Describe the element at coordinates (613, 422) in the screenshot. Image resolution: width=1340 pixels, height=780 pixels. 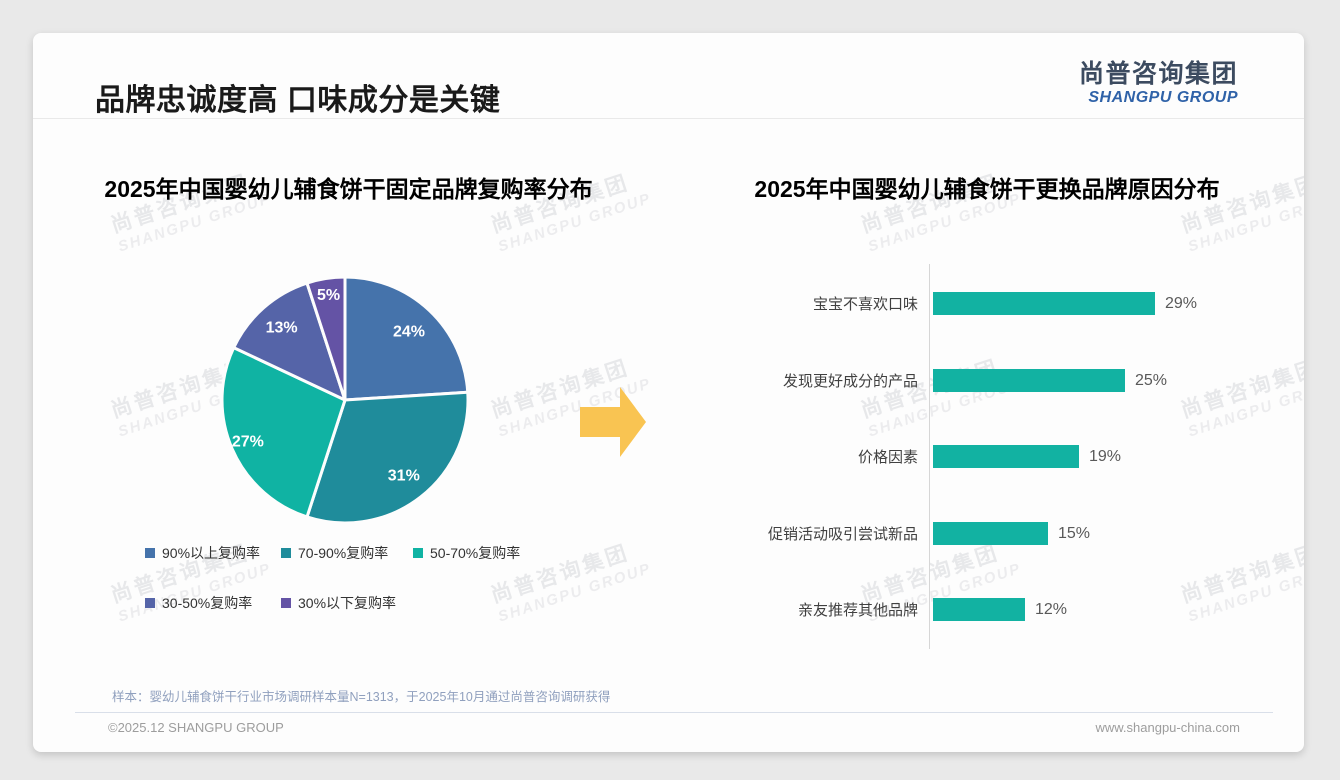
I see `right-arrow-icon` at that location.